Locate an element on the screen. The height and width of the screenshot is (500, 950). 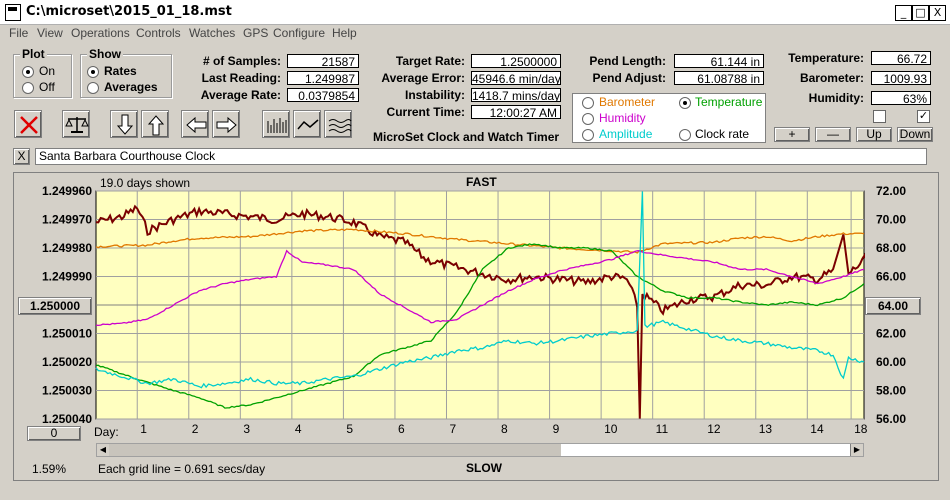
show-group-title: Show is located at coordinates (105, 54).